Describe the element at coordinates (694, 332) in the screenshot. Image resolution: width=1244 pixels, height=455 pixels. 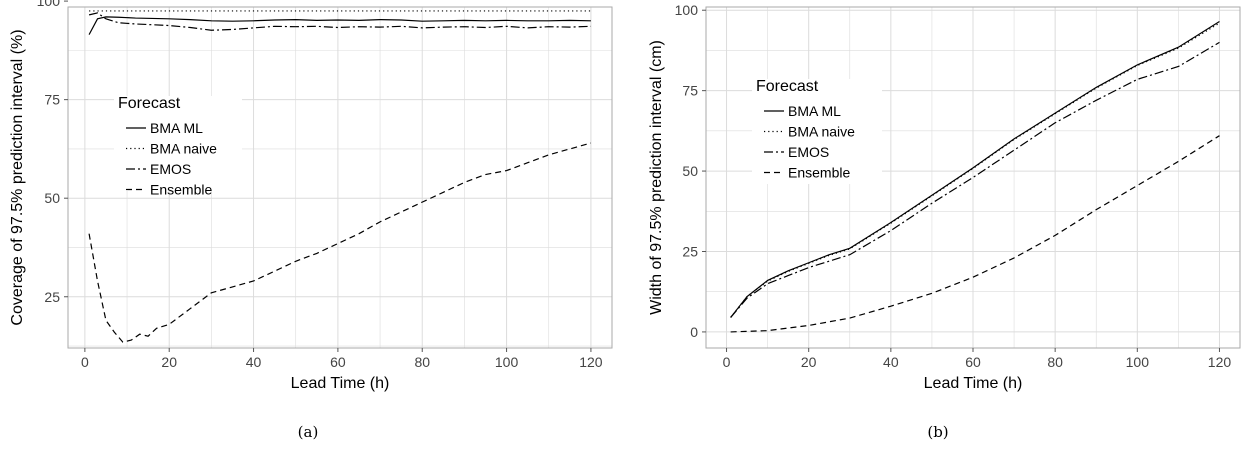
I see `y-tick-label: 0` at that location.